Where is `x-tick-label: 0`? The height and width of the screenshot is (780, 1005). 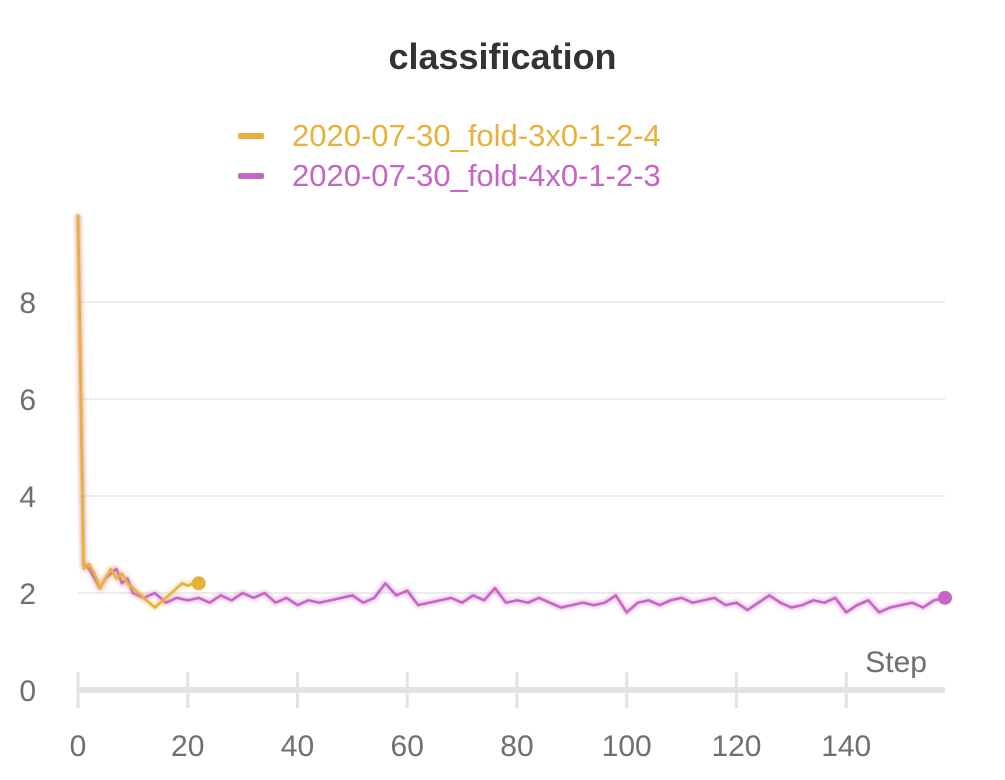
x-tick-label: 0 is located at coordinates (78, 746).